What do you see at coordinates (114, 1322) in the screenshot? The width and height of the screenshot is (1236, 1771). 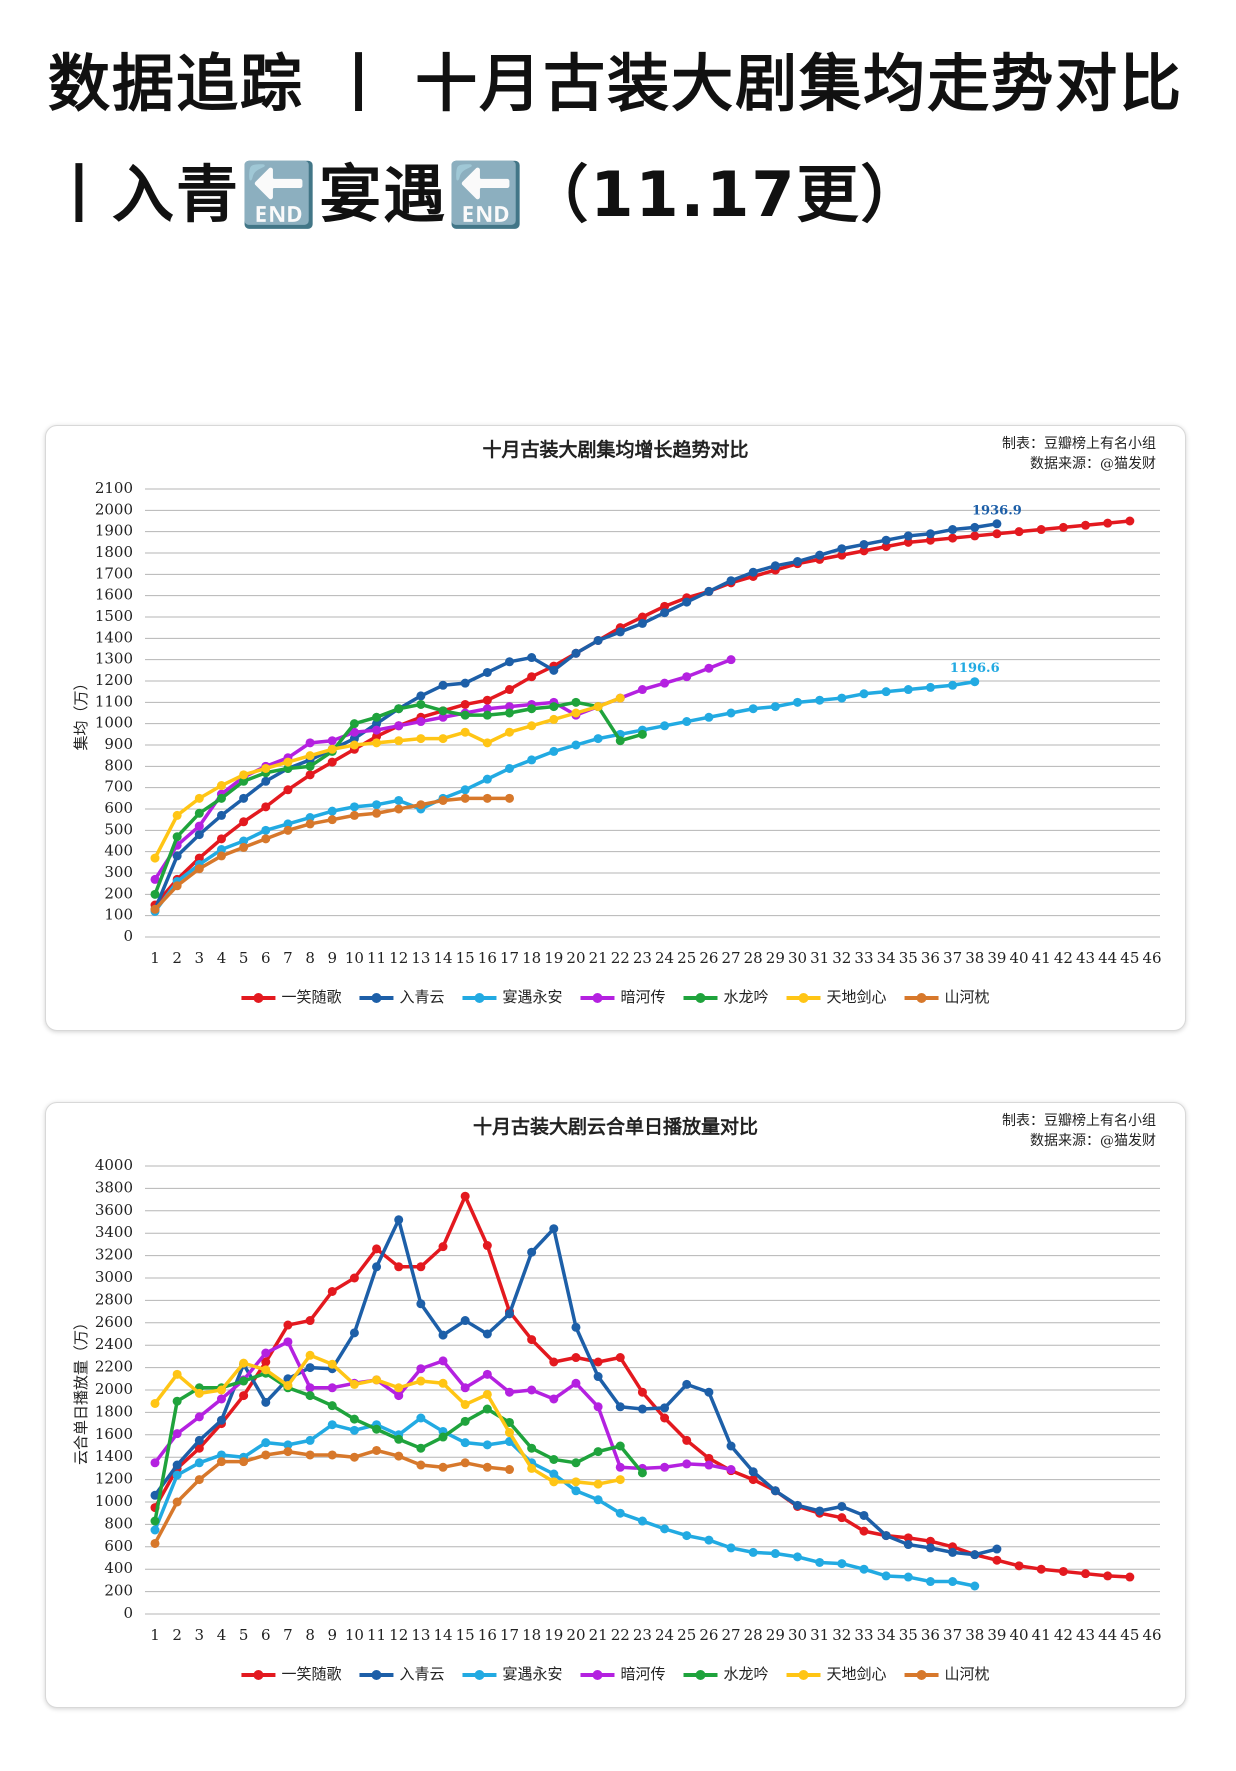 I see `y-tick-label: 2600` at bounding box center [114, 1322].